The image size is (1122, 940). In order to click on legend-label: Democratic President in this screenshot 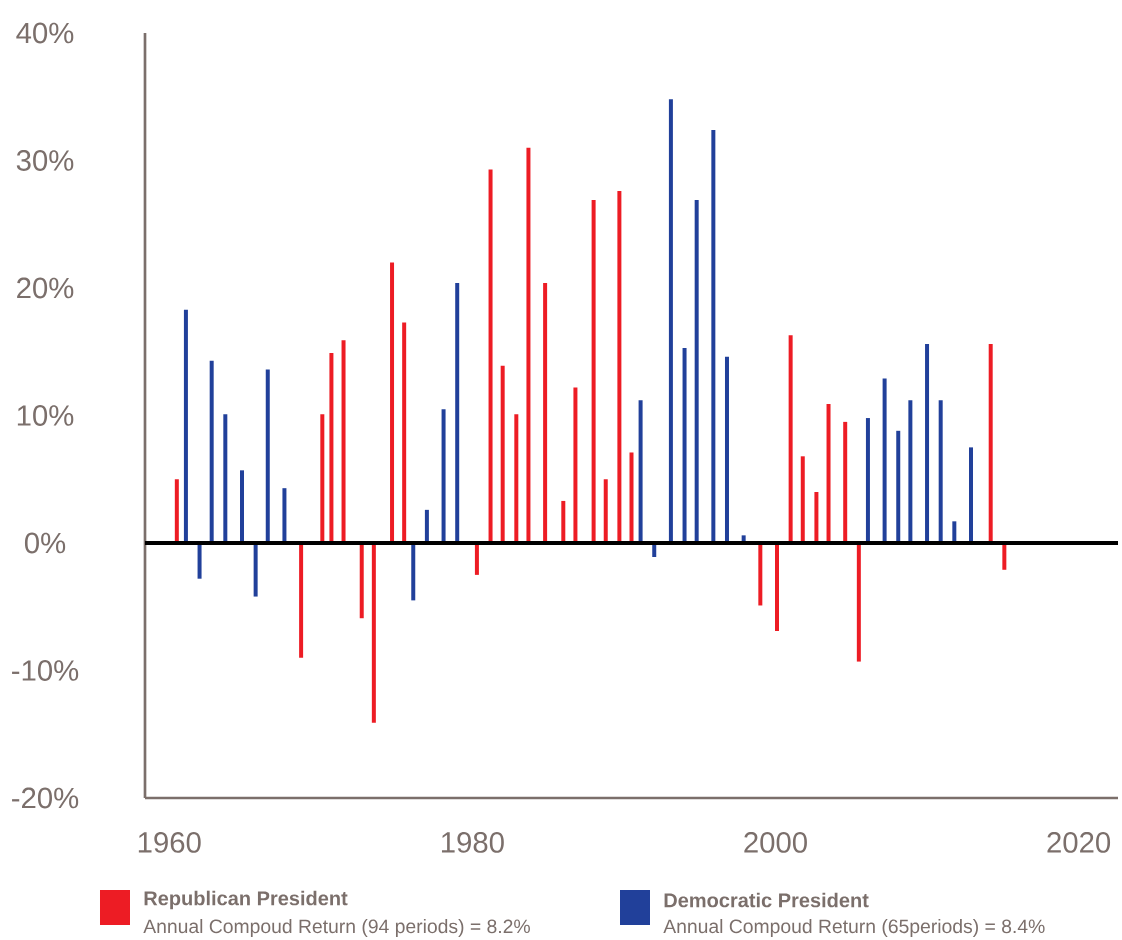, I will do `click(766, 900)`.